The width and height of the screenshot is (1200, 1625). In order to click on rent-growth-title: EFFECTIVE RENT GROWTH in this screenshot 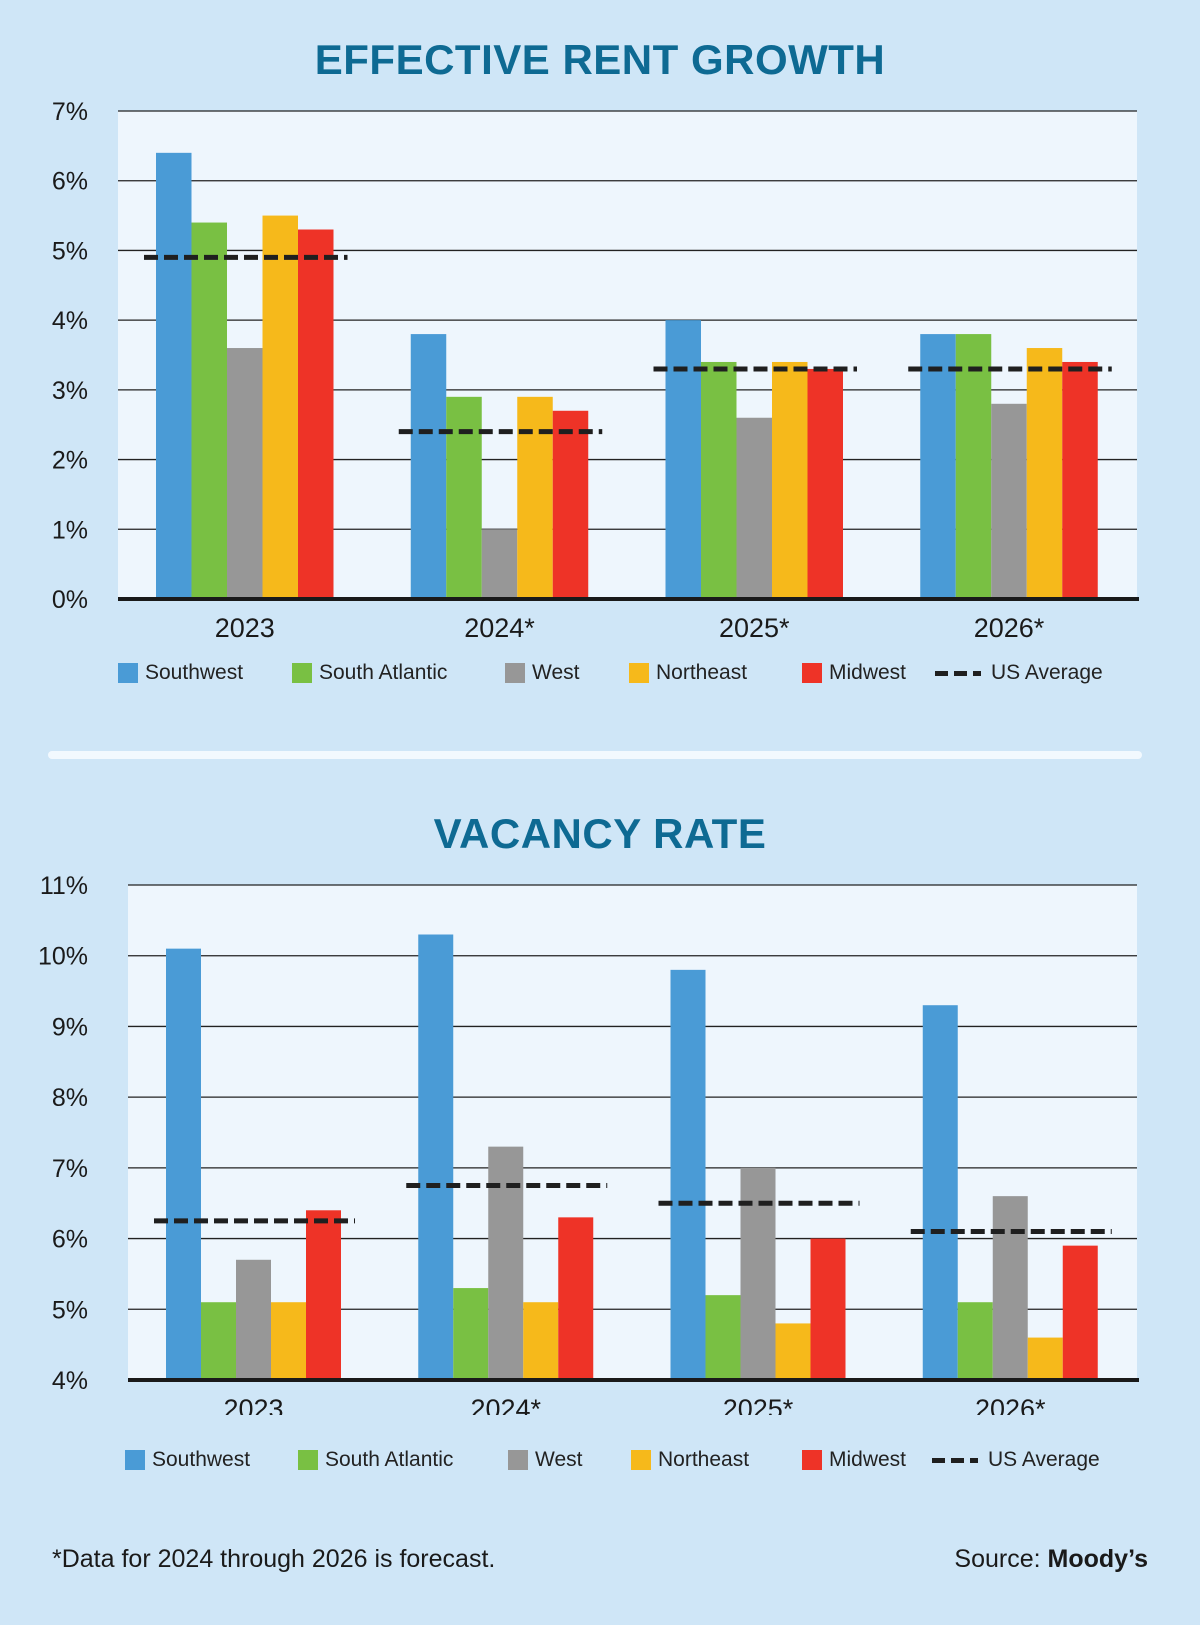, I will do `click(600, 59)`.